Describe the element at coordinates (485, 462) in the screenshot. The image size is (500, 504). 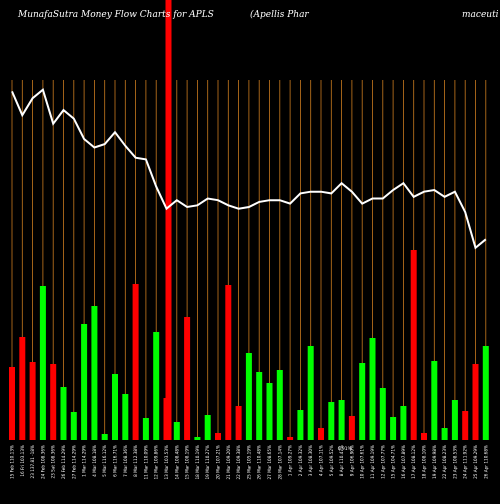
I see `x-tick-label: 26 Apr 110.68%` at that location.